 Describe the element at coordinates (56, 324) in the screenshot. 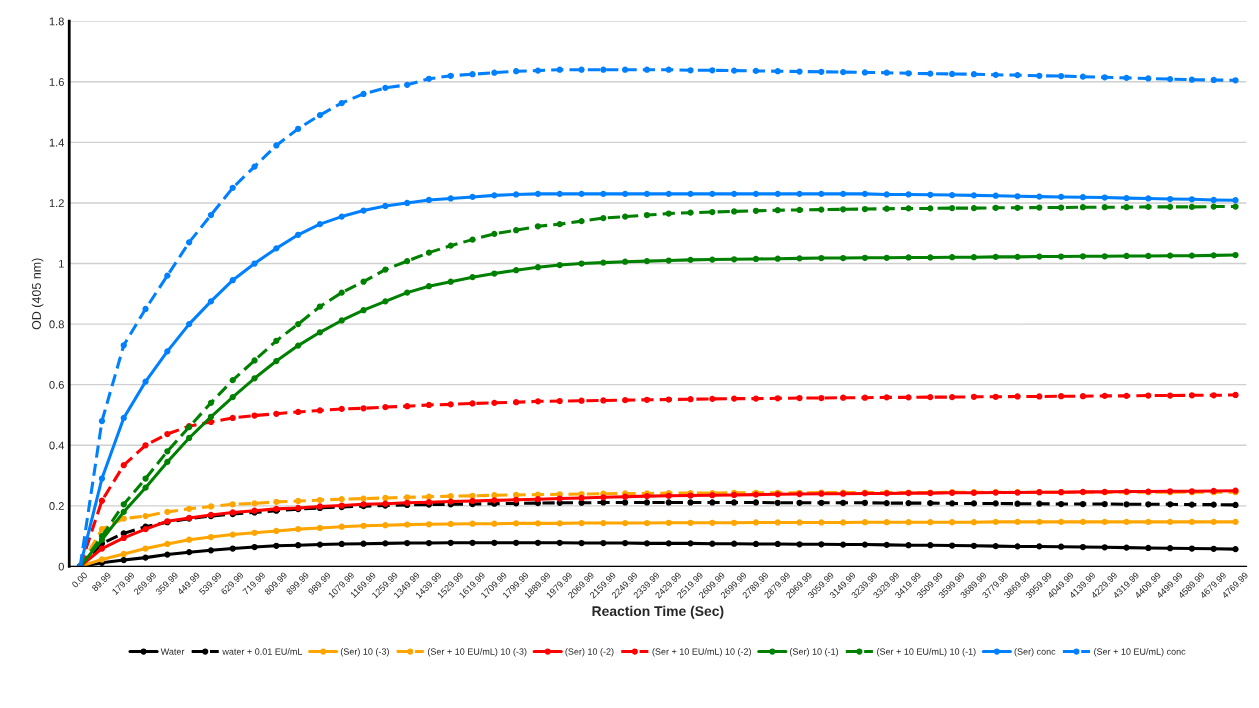

I see `y-tick-label: 0.8` at that location.